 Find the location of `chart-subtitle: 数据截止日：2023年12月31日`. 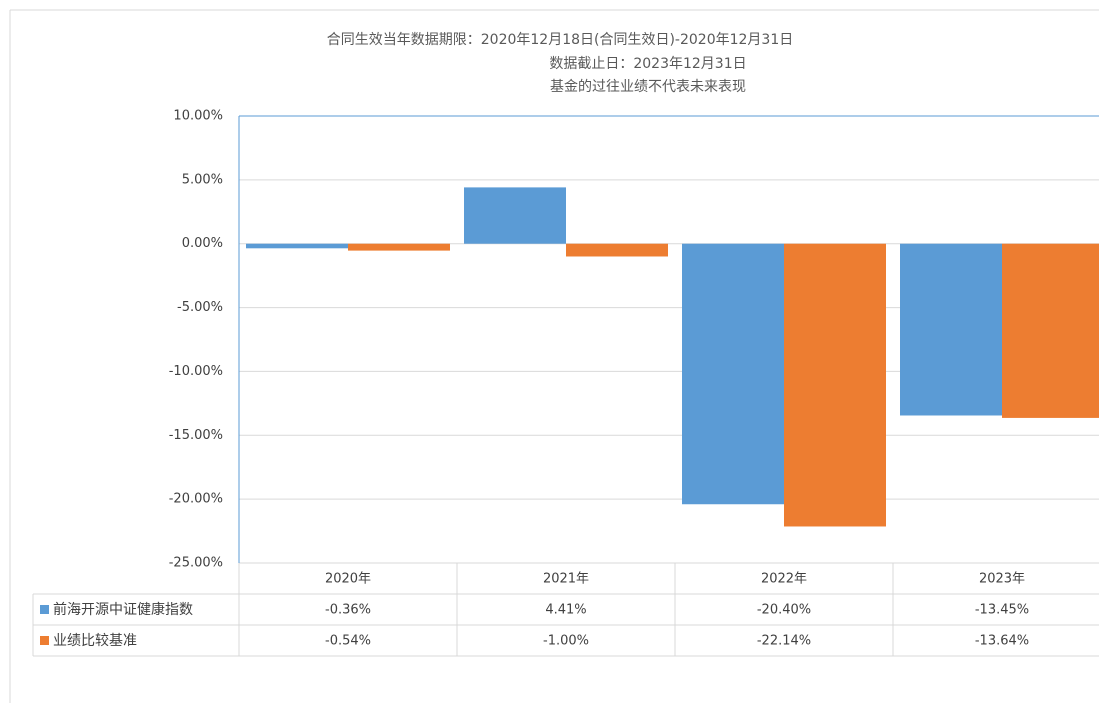

chart-subtitle: 数据截止日：2023年12月31日 is located at coordinates (647, 64).